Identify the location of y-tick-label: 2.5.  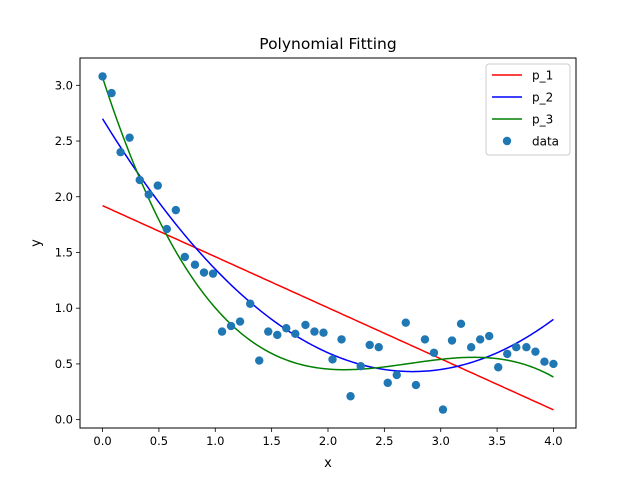
(64, 141).